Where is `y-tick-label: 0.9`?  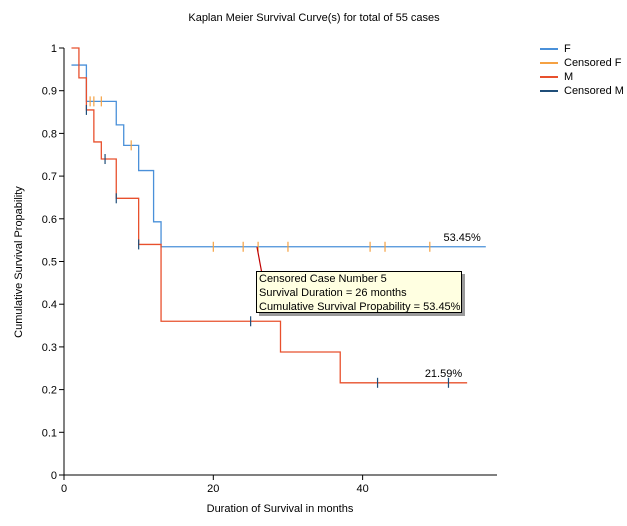
y-tick-label: 0.9 is located at coordinates (49, 92).